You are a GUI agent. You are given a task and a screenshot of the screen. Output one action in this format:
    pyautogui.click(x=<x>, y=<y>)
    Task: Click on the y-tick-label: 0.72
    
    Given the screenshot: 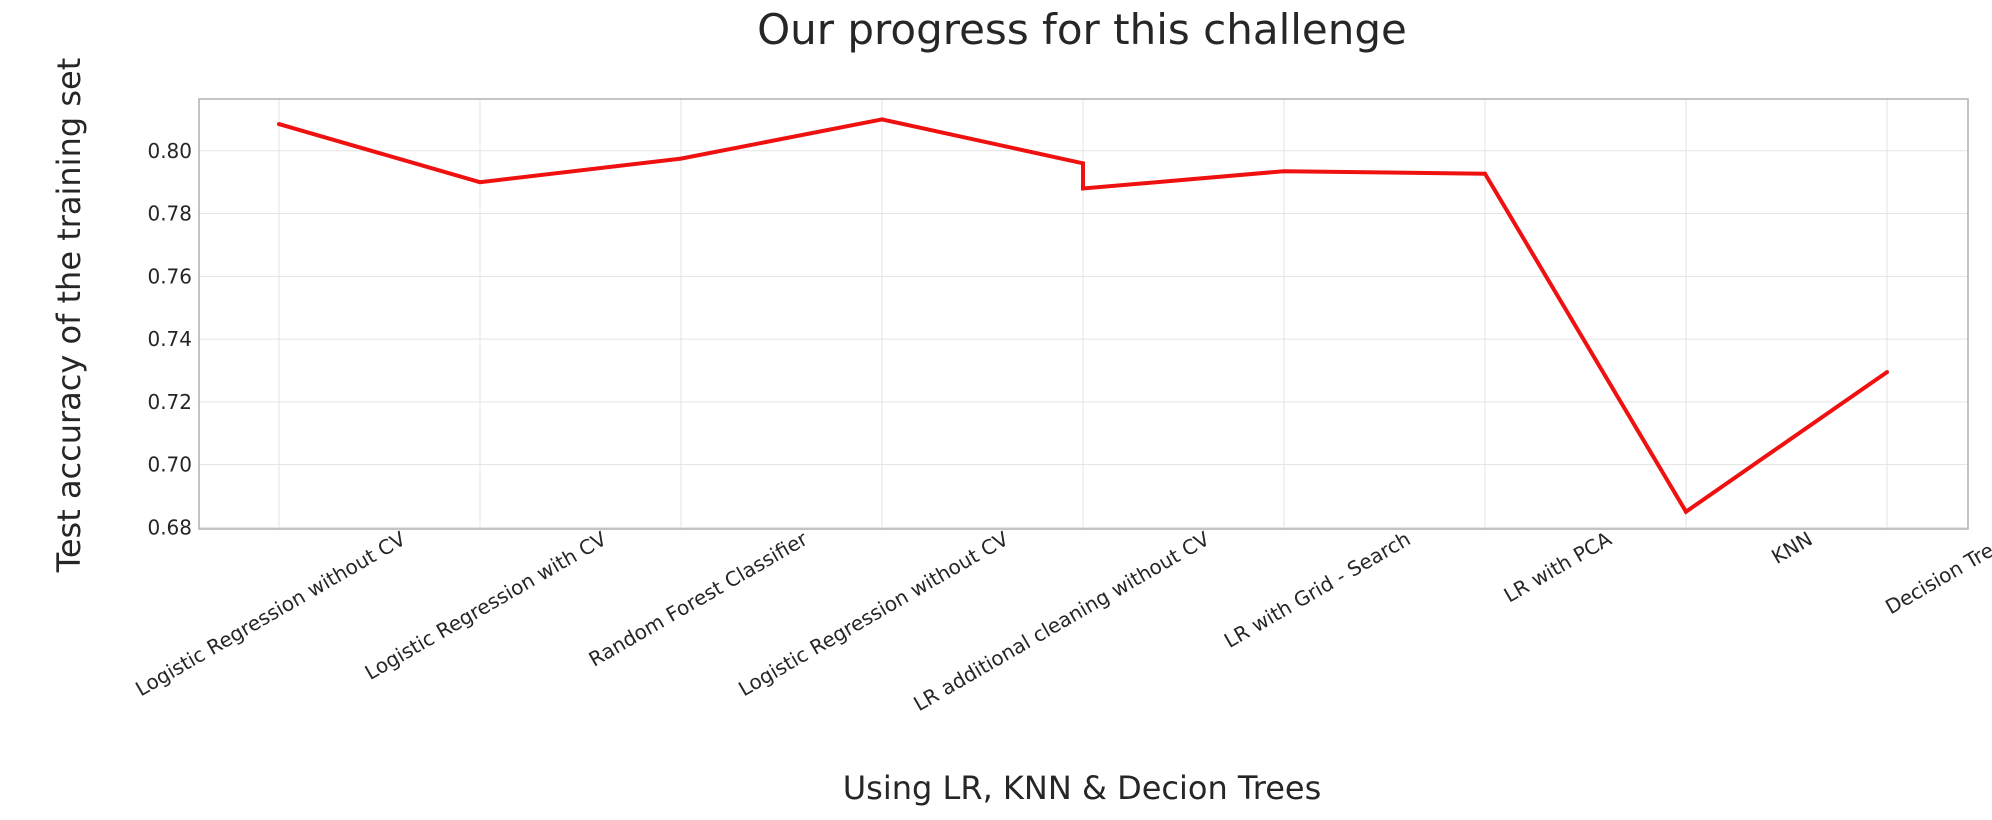 What is the action you would take?
    pyautogui.click(x=169, y=402)
    